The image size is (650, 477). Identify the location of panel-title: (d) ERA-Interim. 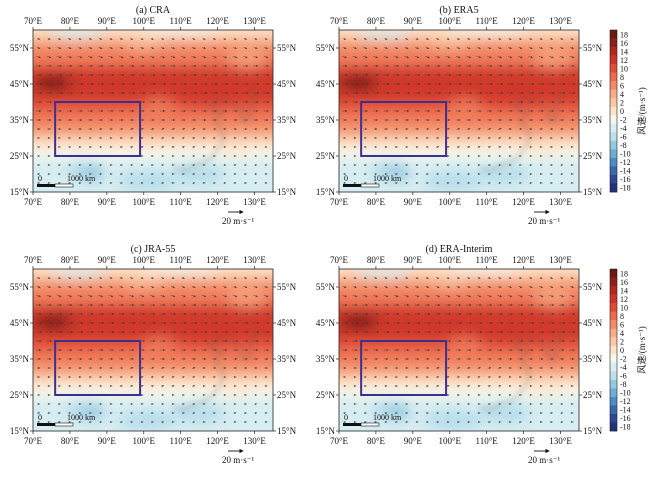
(459, 249).